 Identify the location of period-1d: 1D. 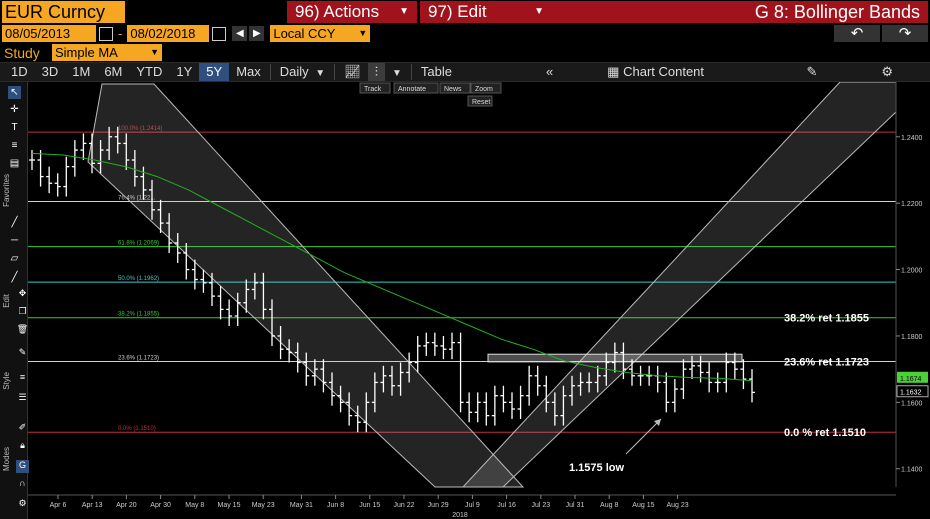
(19, 71).